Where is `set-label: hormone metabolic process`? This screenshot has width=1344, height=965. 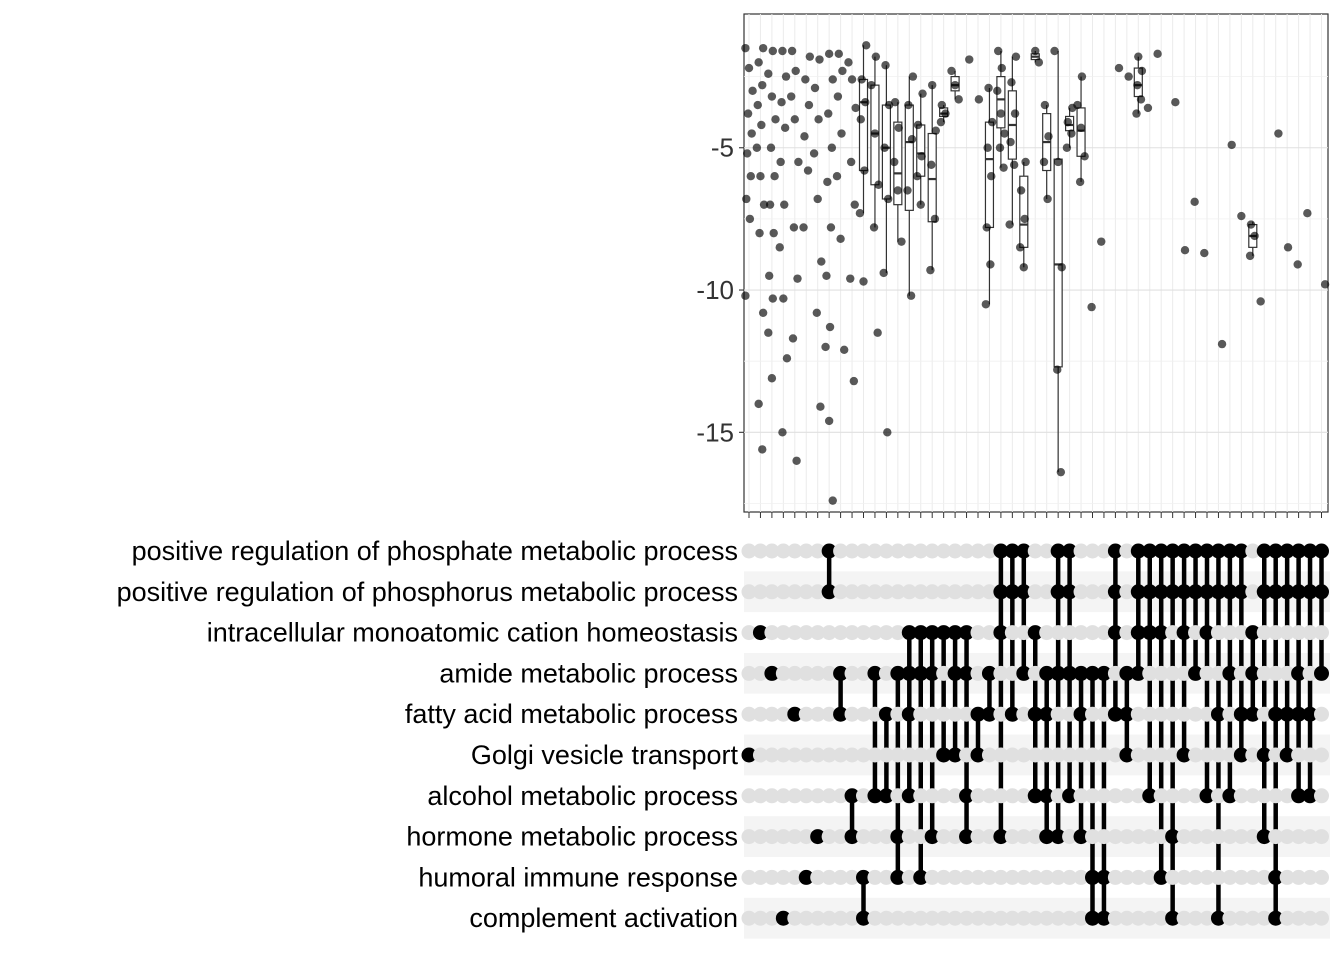 set-label: hormone metabolic process is located at coordinates (572, 837).